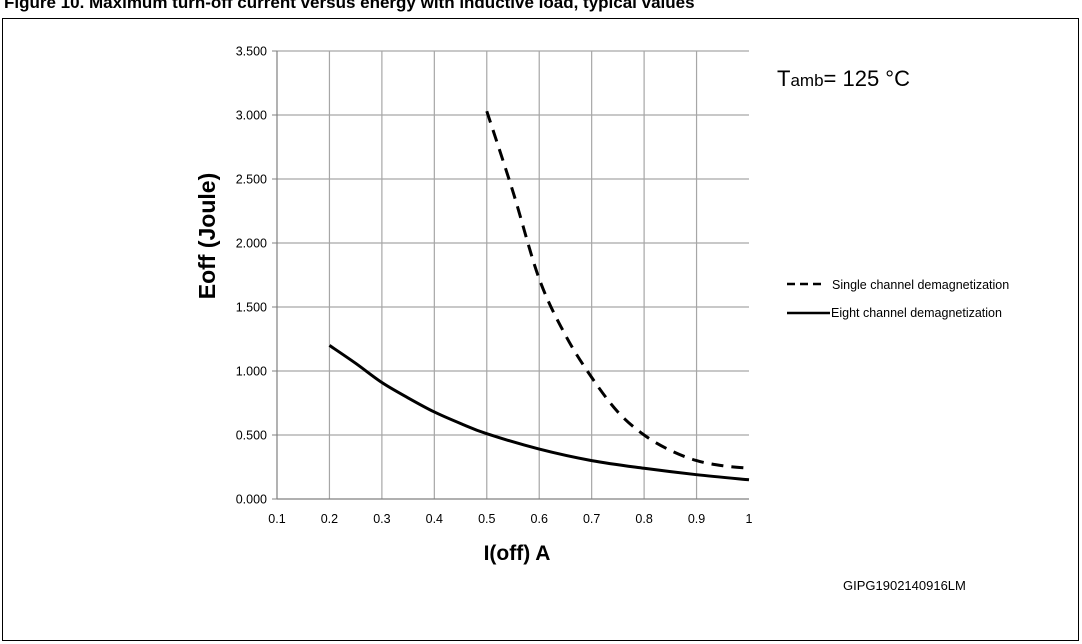  Describe the element at coordinates (251, 52) in the screenshot. I see `y-tick-label: 3.500` at that location.